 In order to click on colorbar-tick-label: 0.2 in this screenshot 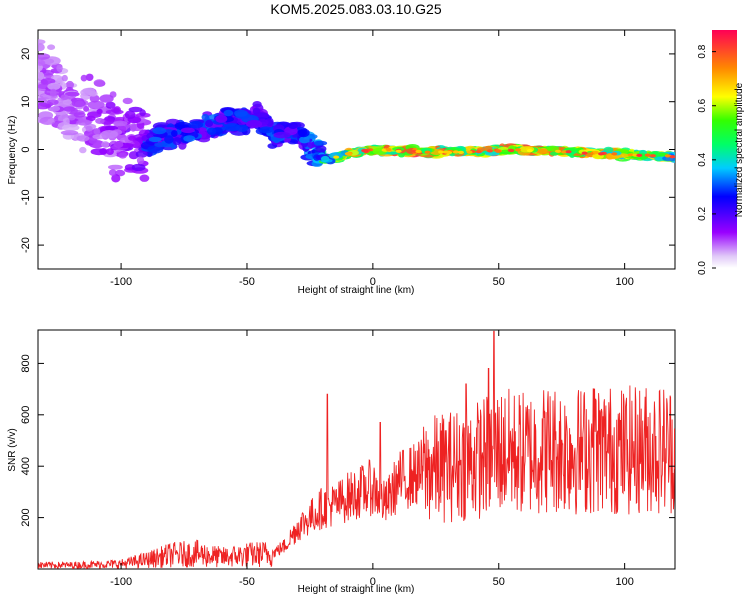, I will do `click(702, 214)`.